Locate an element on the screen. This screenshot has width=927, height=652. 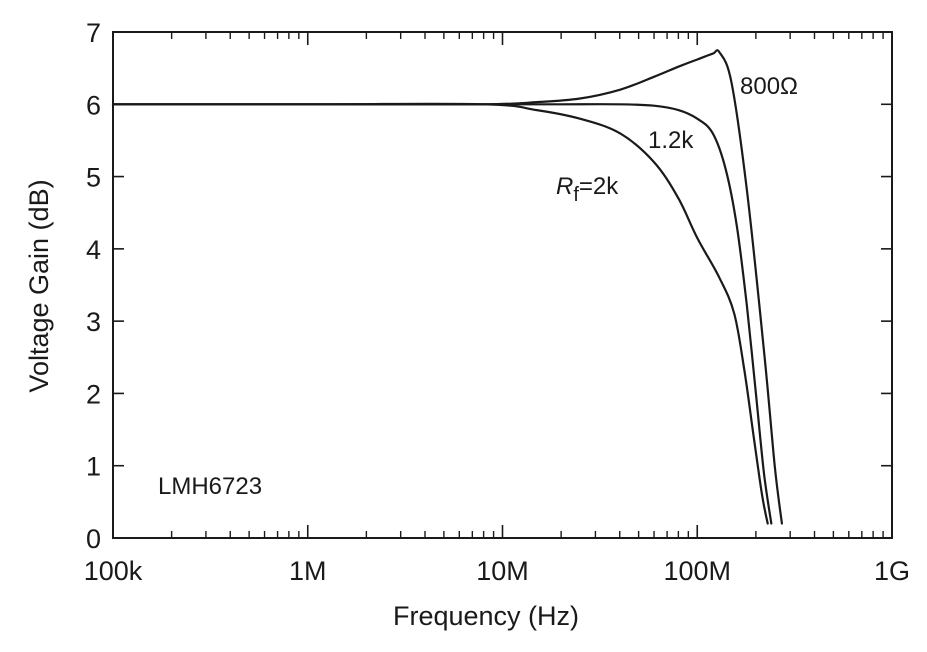
series-label-2k-symbol: R is located at coordinates (564, 186).